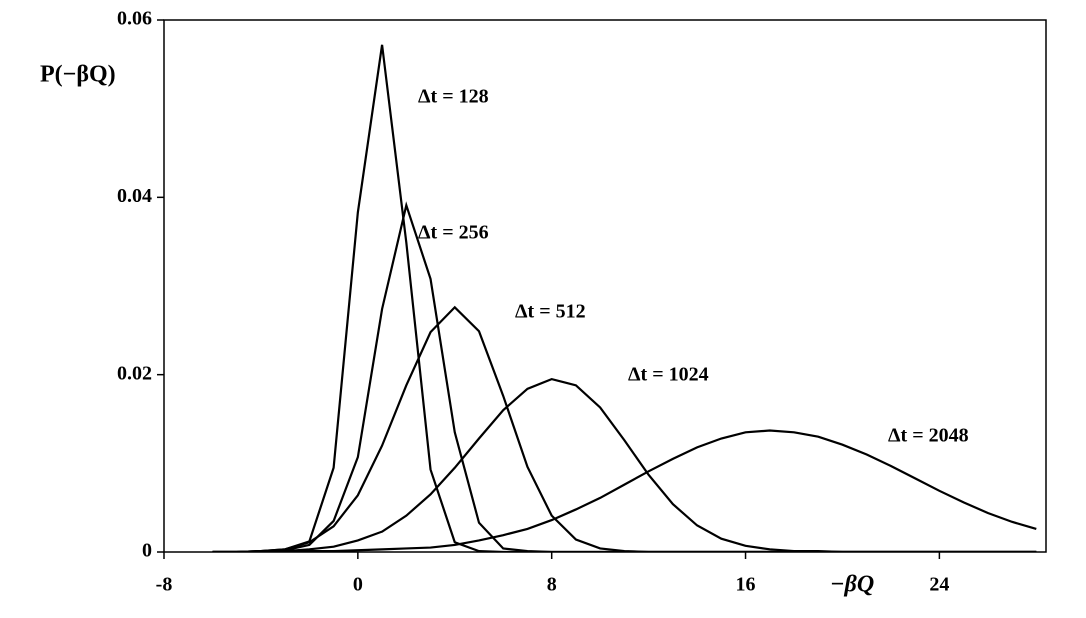 This screenshot has width=1086, height=618. What do you see at coordinates (552, 585) in the screenshot?
I see `x-tick-label: 8` at bounding box center [552, 585].